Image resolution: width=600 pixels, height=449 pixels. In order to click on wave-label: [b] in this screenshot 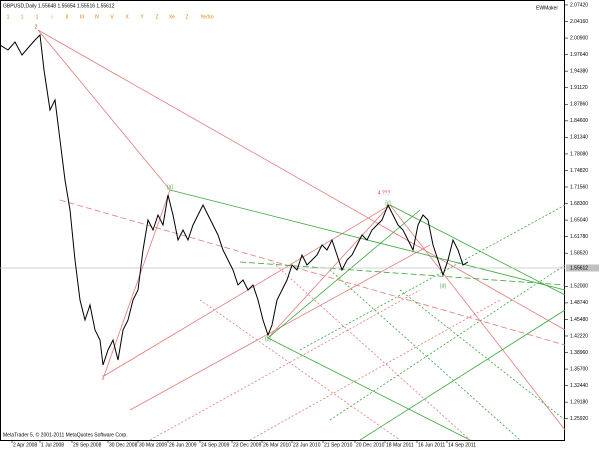, I will do `click(268, 339)`.